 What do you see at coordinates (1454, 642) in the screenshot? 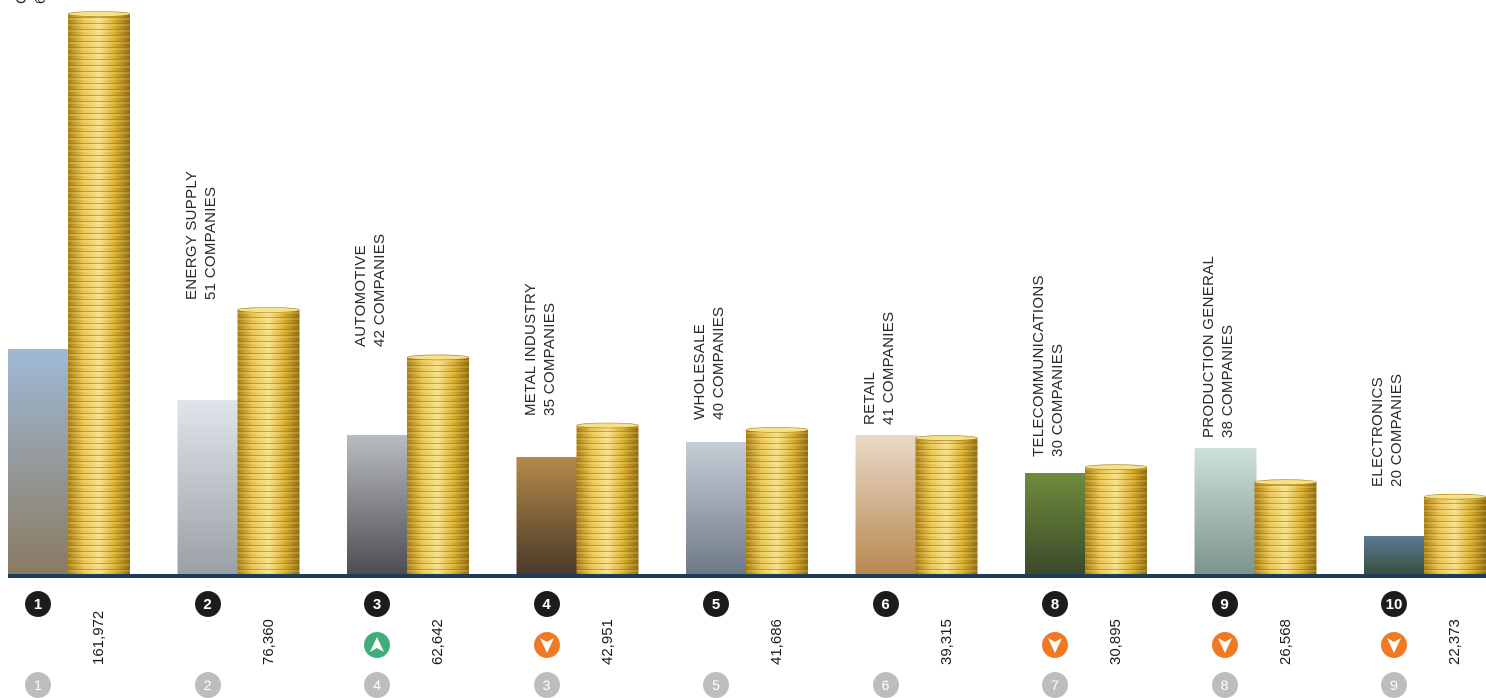
I see `value-label: 22,373` at bounding box center [1454, 642].